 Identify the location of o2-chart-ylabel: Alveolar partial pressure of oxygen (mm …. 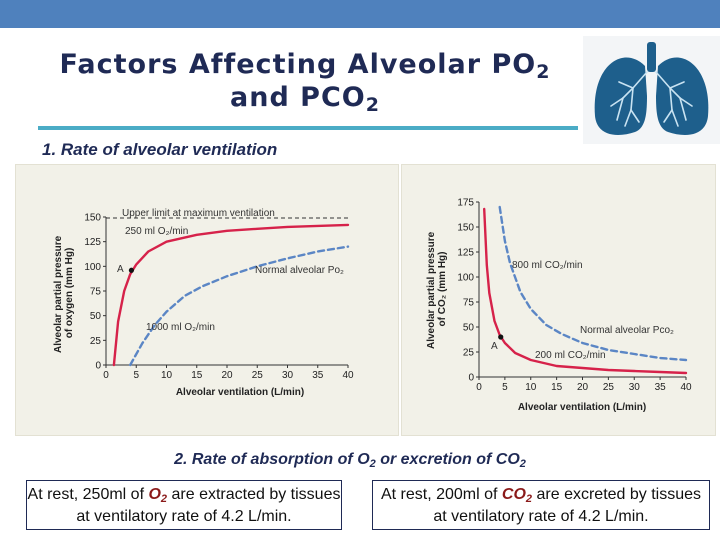
(64, 293).